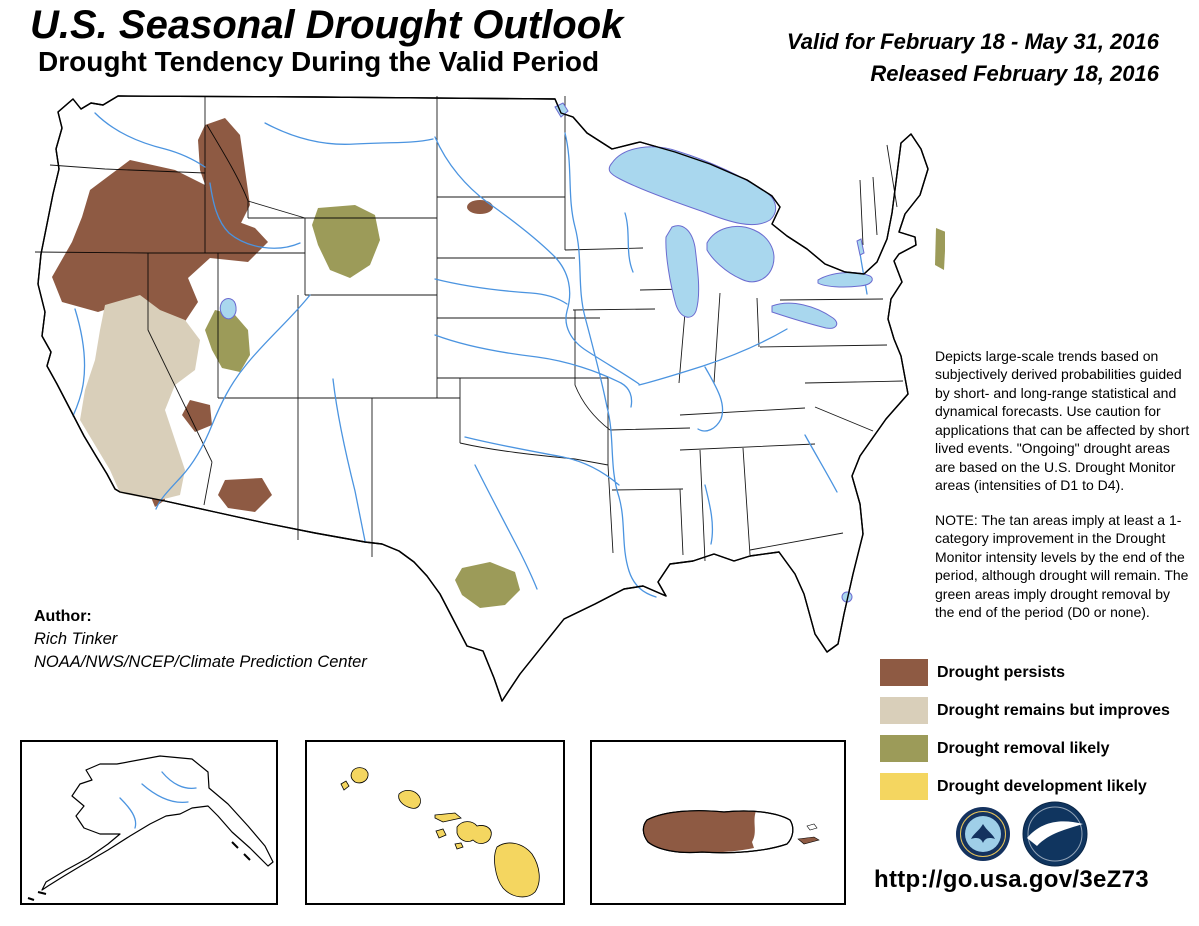 The width and height of the screenshot is (1199, 926). I want to click on author-label: Author:, so click(63, 616).